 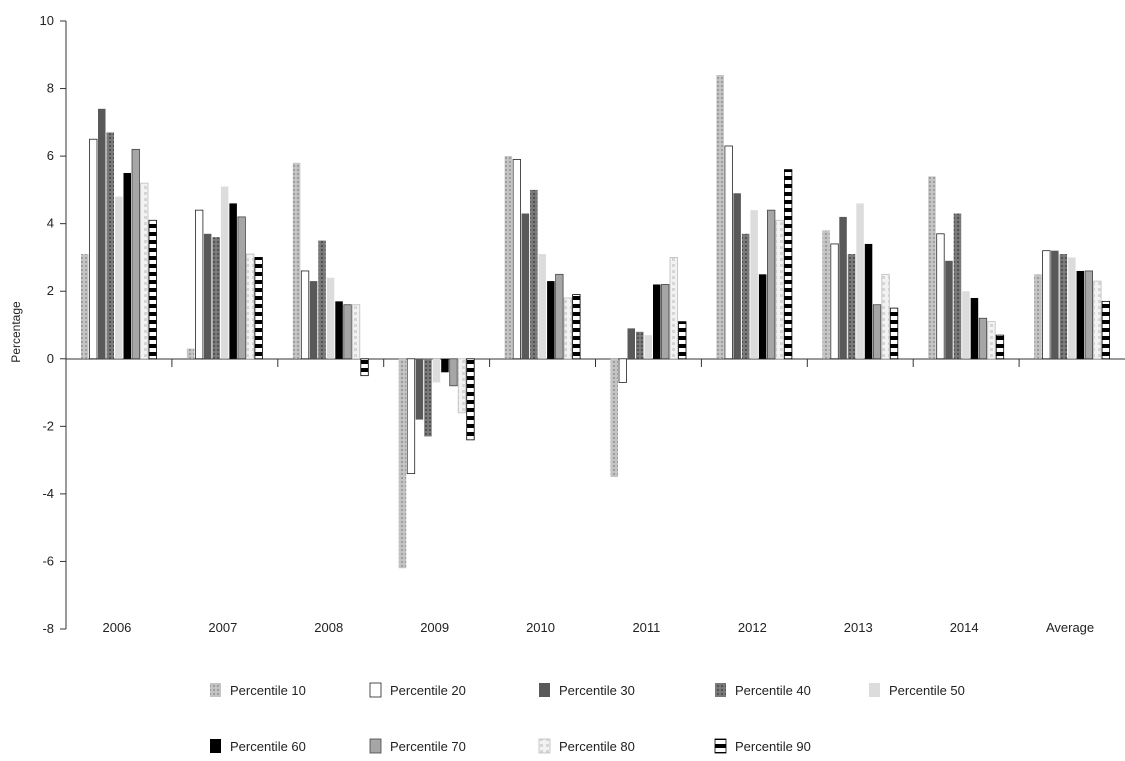 What do you see at coordinates (356, 332) in the screenshot?
I see `bar-percentile-80-2008` at bounding box center [356, 332].